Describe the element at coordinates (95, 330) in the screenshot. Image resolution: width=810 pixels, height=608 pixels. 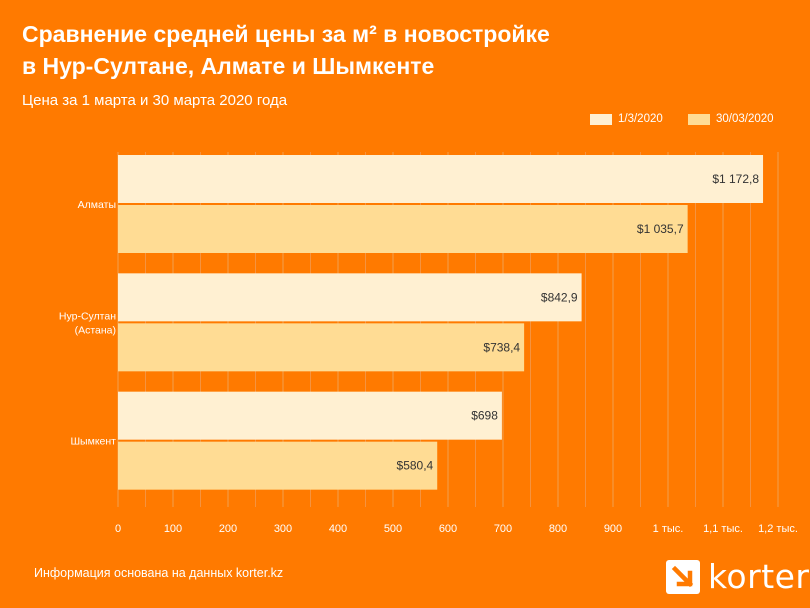
I see `category-label-line: (Астана)` at that location.